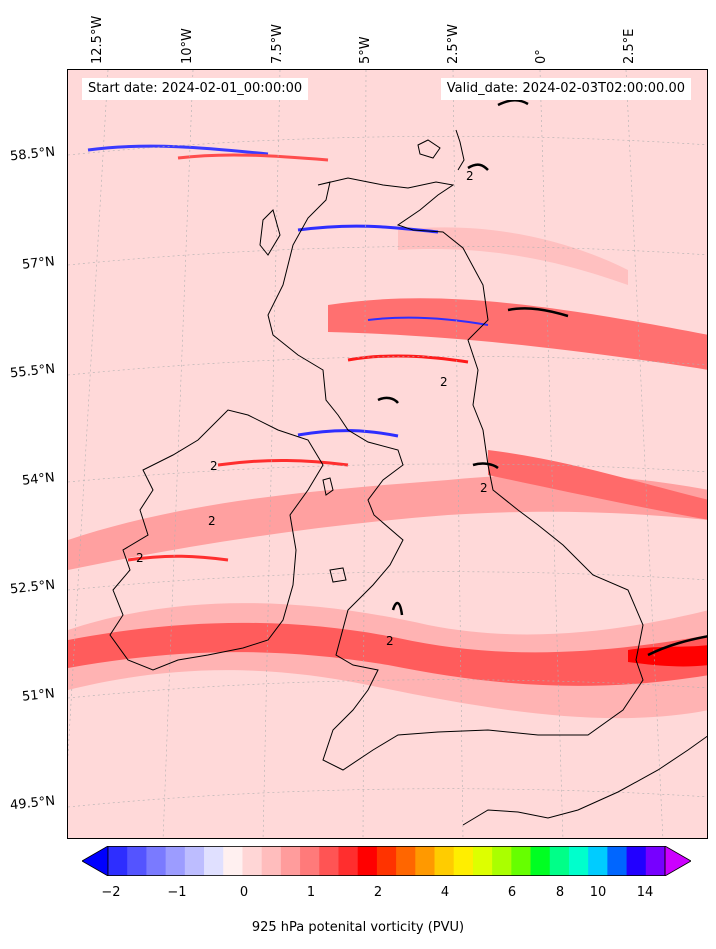  What do you see at coordinates (565, 89) in the screenshot?
I see `valid-date-label: Valid_date: 2024-02-03T02:00:00.00` at bounding box center [565, 89].